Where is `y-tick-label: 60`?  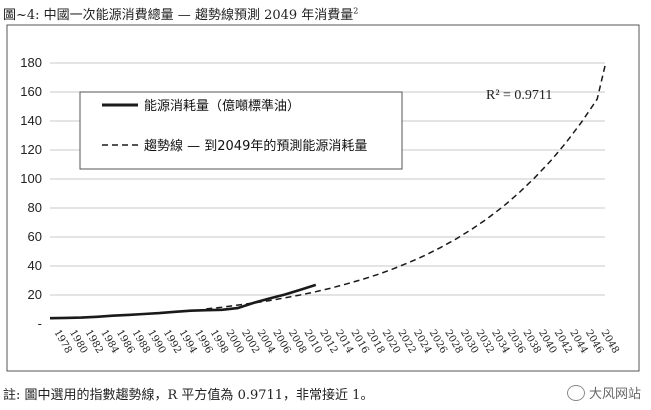
y-tick-label: 60 is located at coordinates (35, 236).